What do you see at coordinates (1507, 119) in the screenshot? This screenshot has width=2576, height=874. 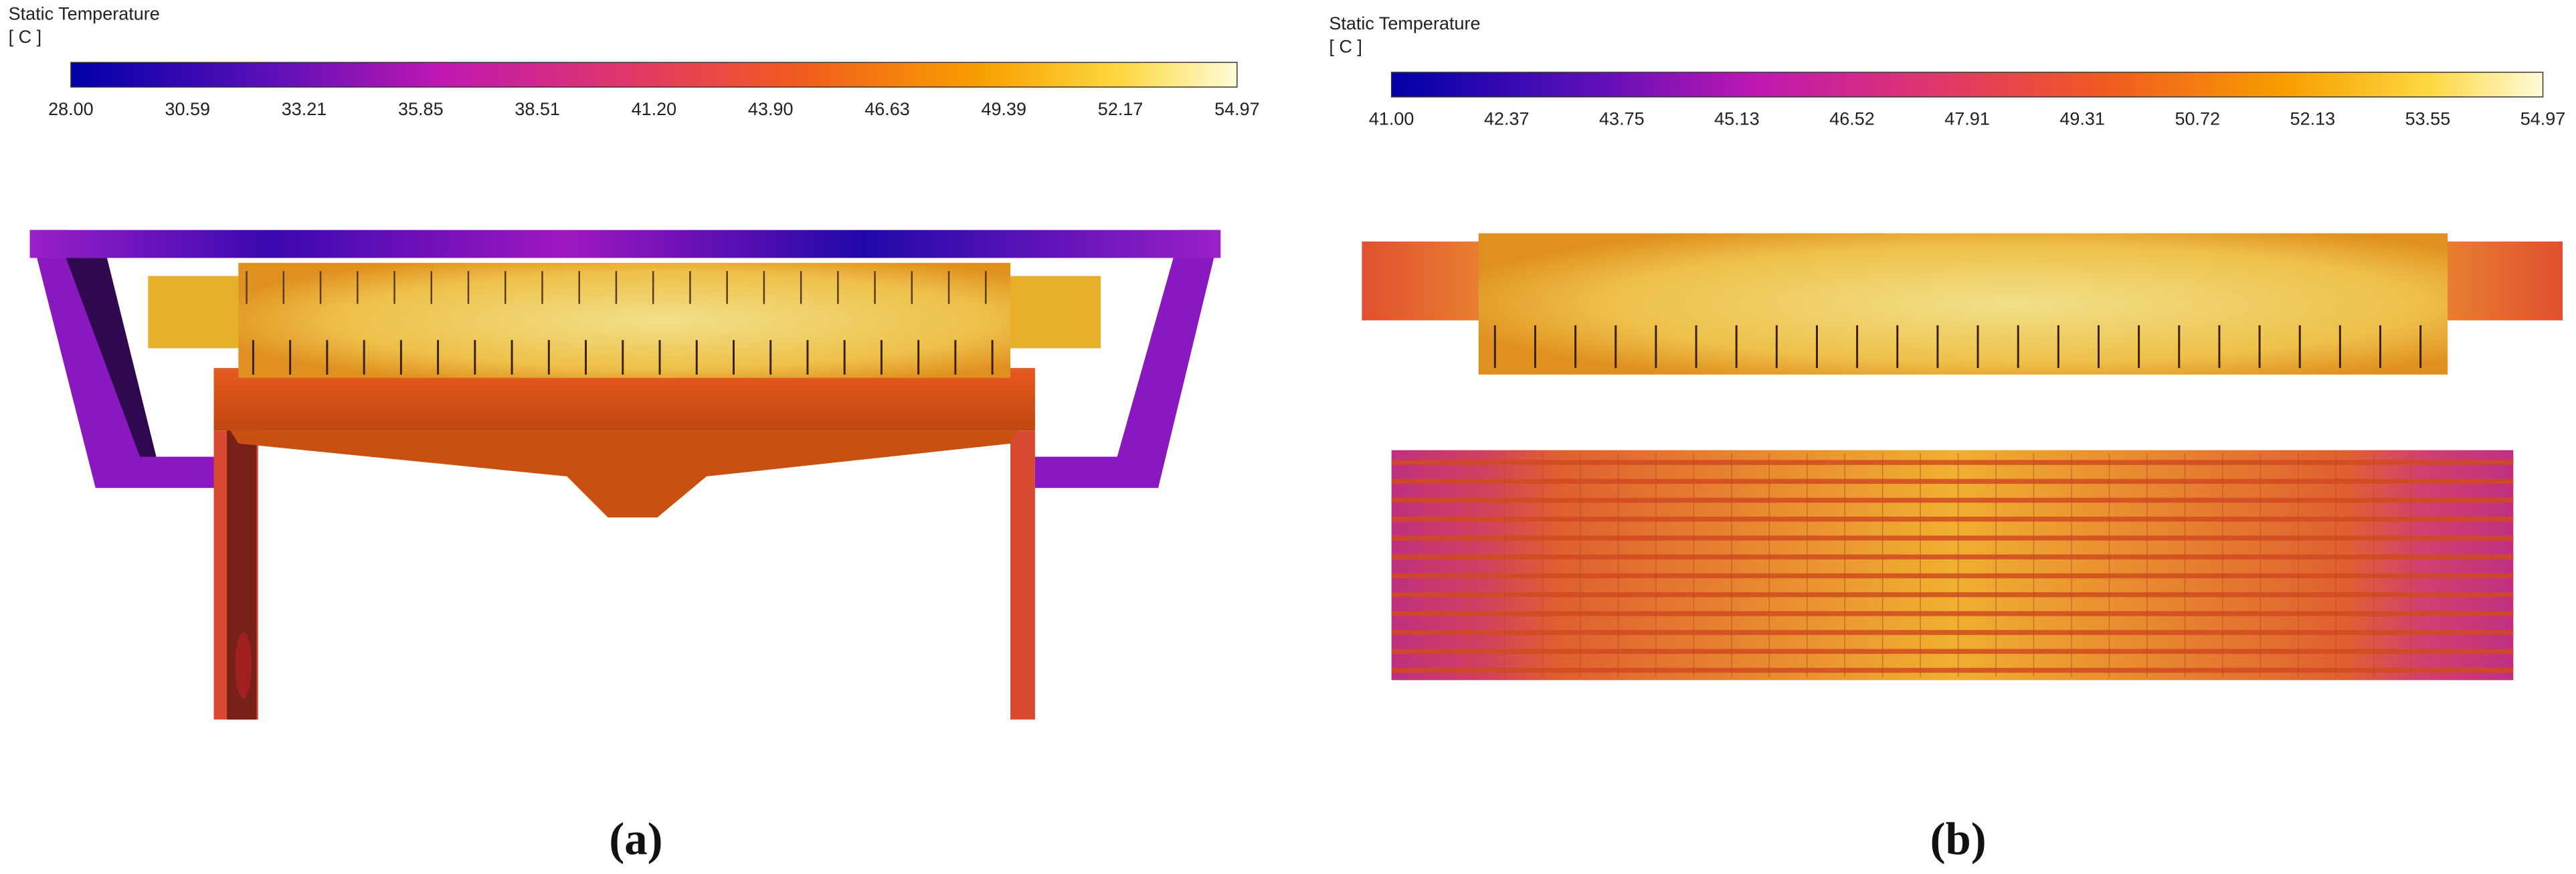 I see `tick-label: 42.37` at bounding box center [1507, 119].